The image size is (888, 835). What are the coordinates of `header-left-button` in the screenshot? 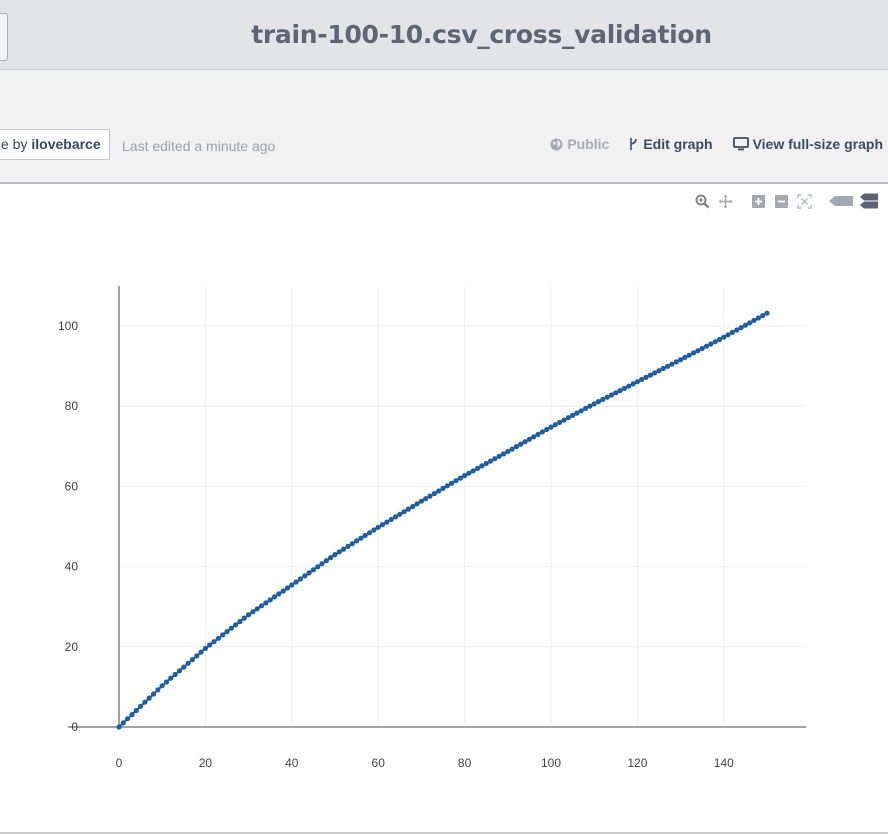 It's located at (4, 37).